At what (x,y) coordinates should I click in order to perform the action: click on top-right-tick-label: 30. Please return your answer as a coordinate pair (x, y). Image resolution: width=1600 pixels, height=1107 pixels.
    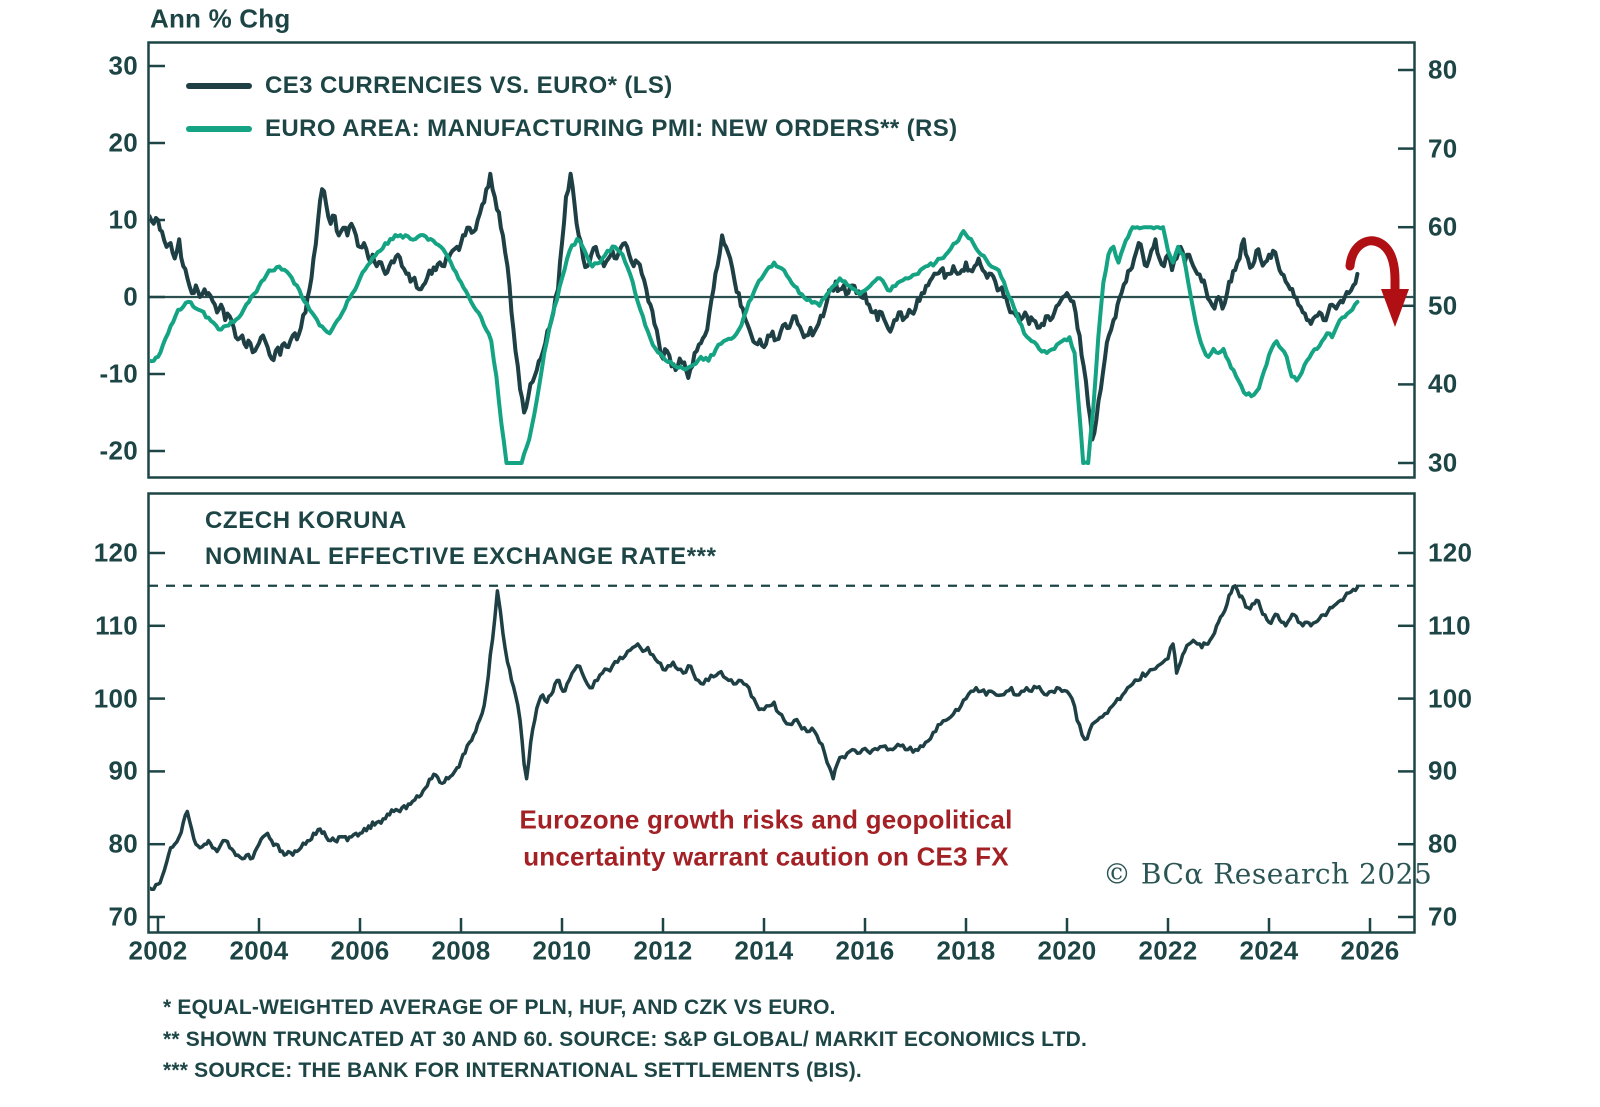
    Looking at the image, I should click on (1443, 462).